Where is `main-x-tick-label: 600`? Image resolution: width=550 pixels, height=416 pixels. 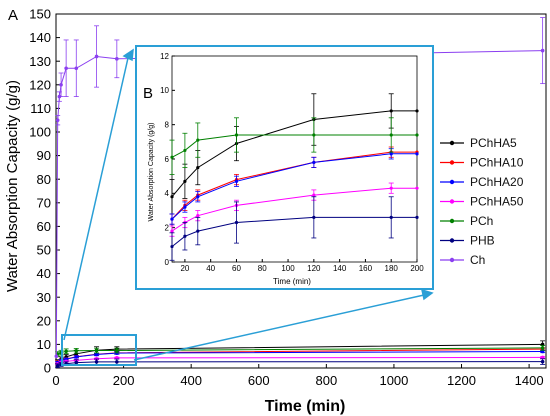 main-x-tick-label: 600 is located at coordinates (259, 380).